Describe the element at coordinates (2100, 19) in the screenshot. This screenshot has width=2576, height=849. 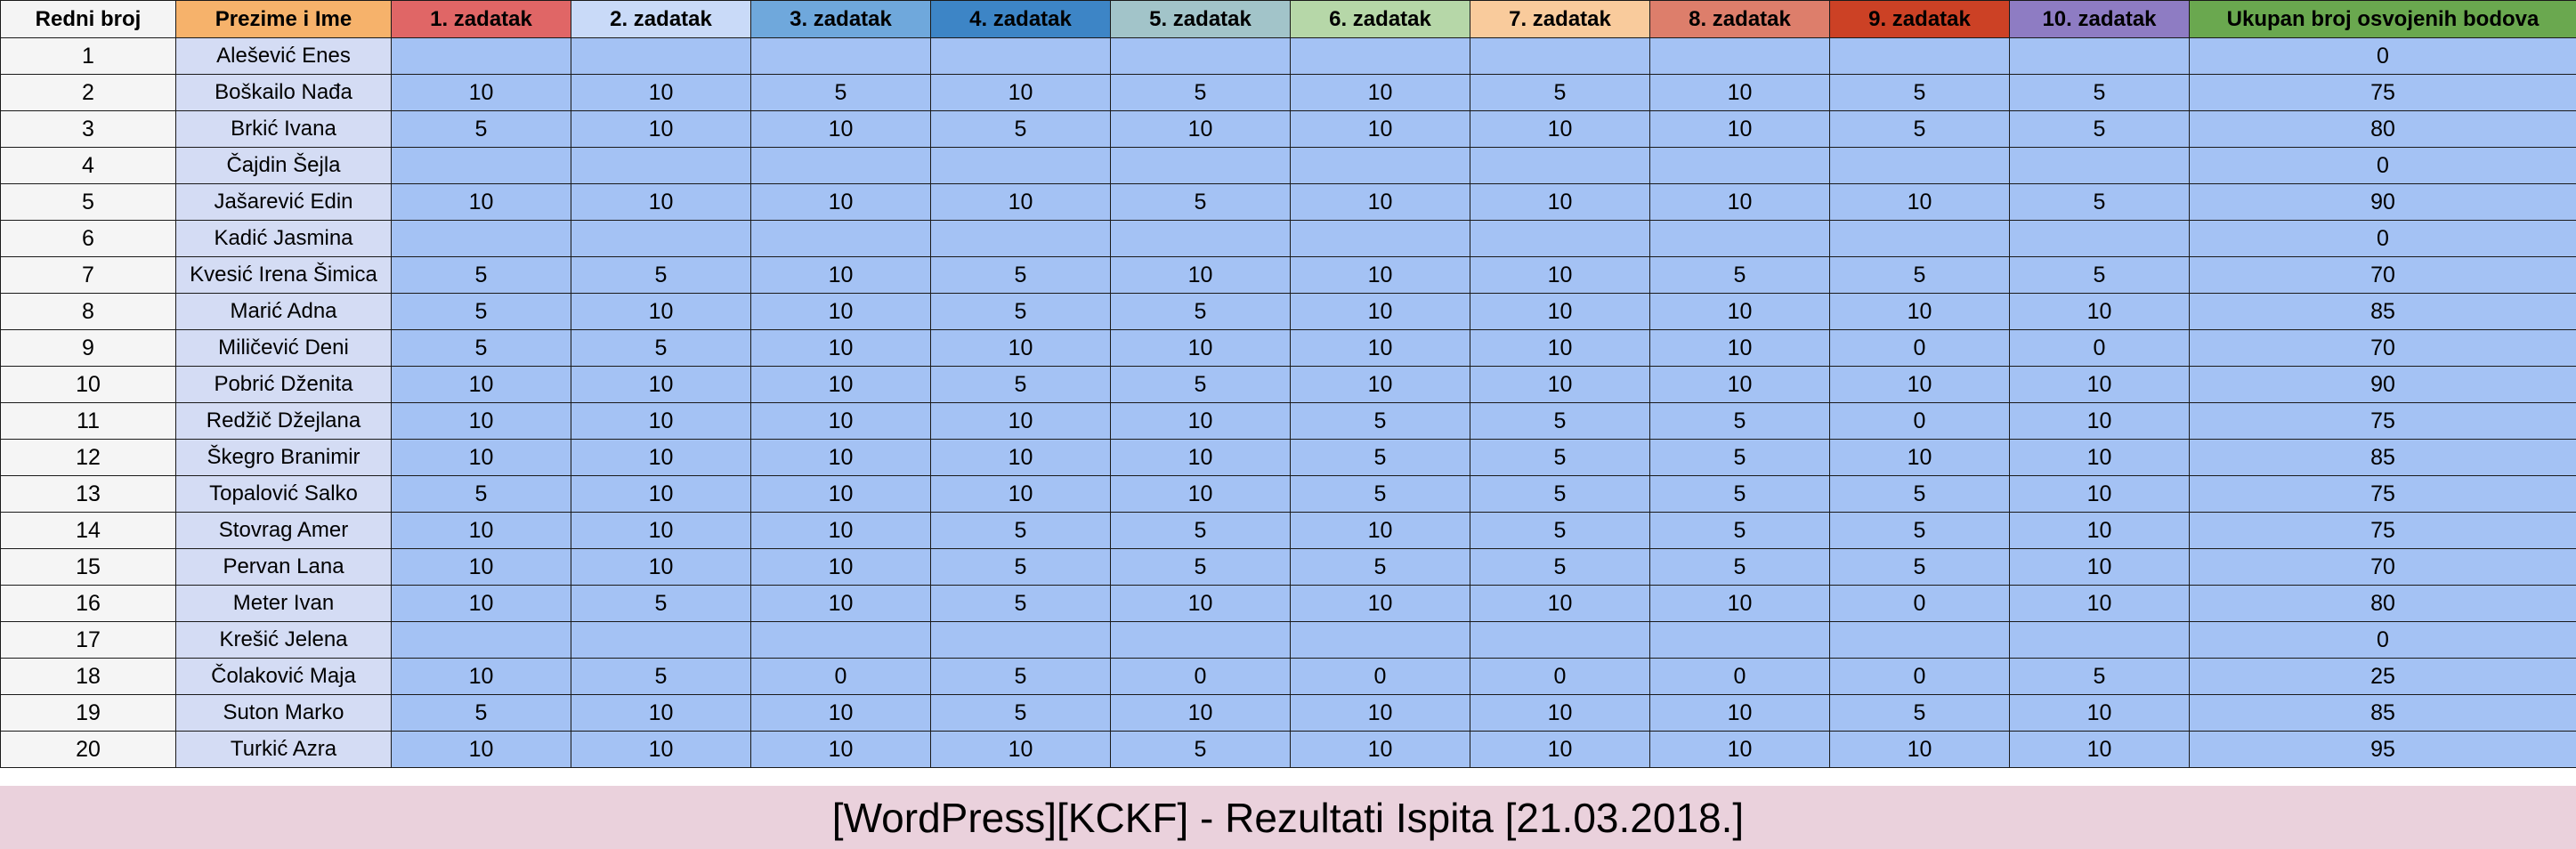
I see `column-header: 10. zadatak` at that location.